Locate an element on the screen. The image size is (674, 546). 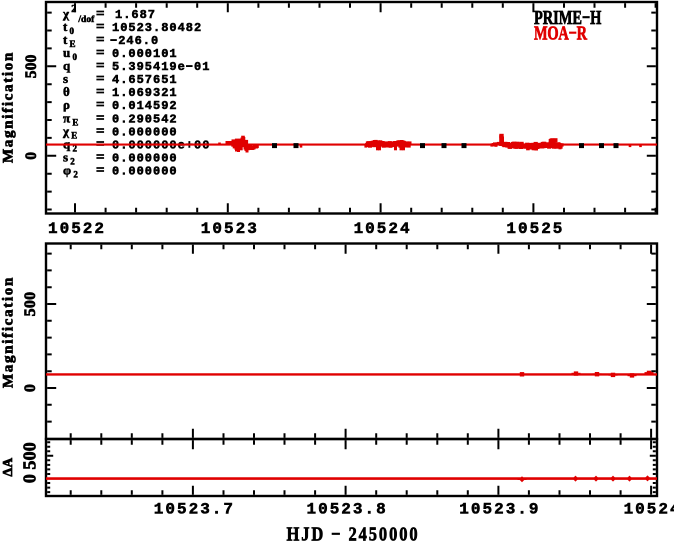
svg-text: 5.395419e−01 is located at coordinates (161, 67).